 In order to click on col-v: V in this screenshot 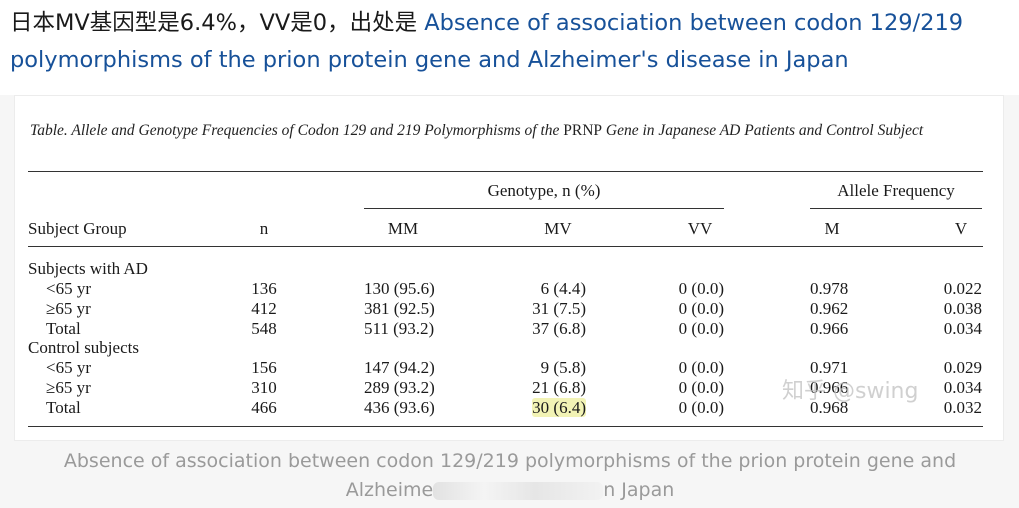, I will do `click(961, 228)`.